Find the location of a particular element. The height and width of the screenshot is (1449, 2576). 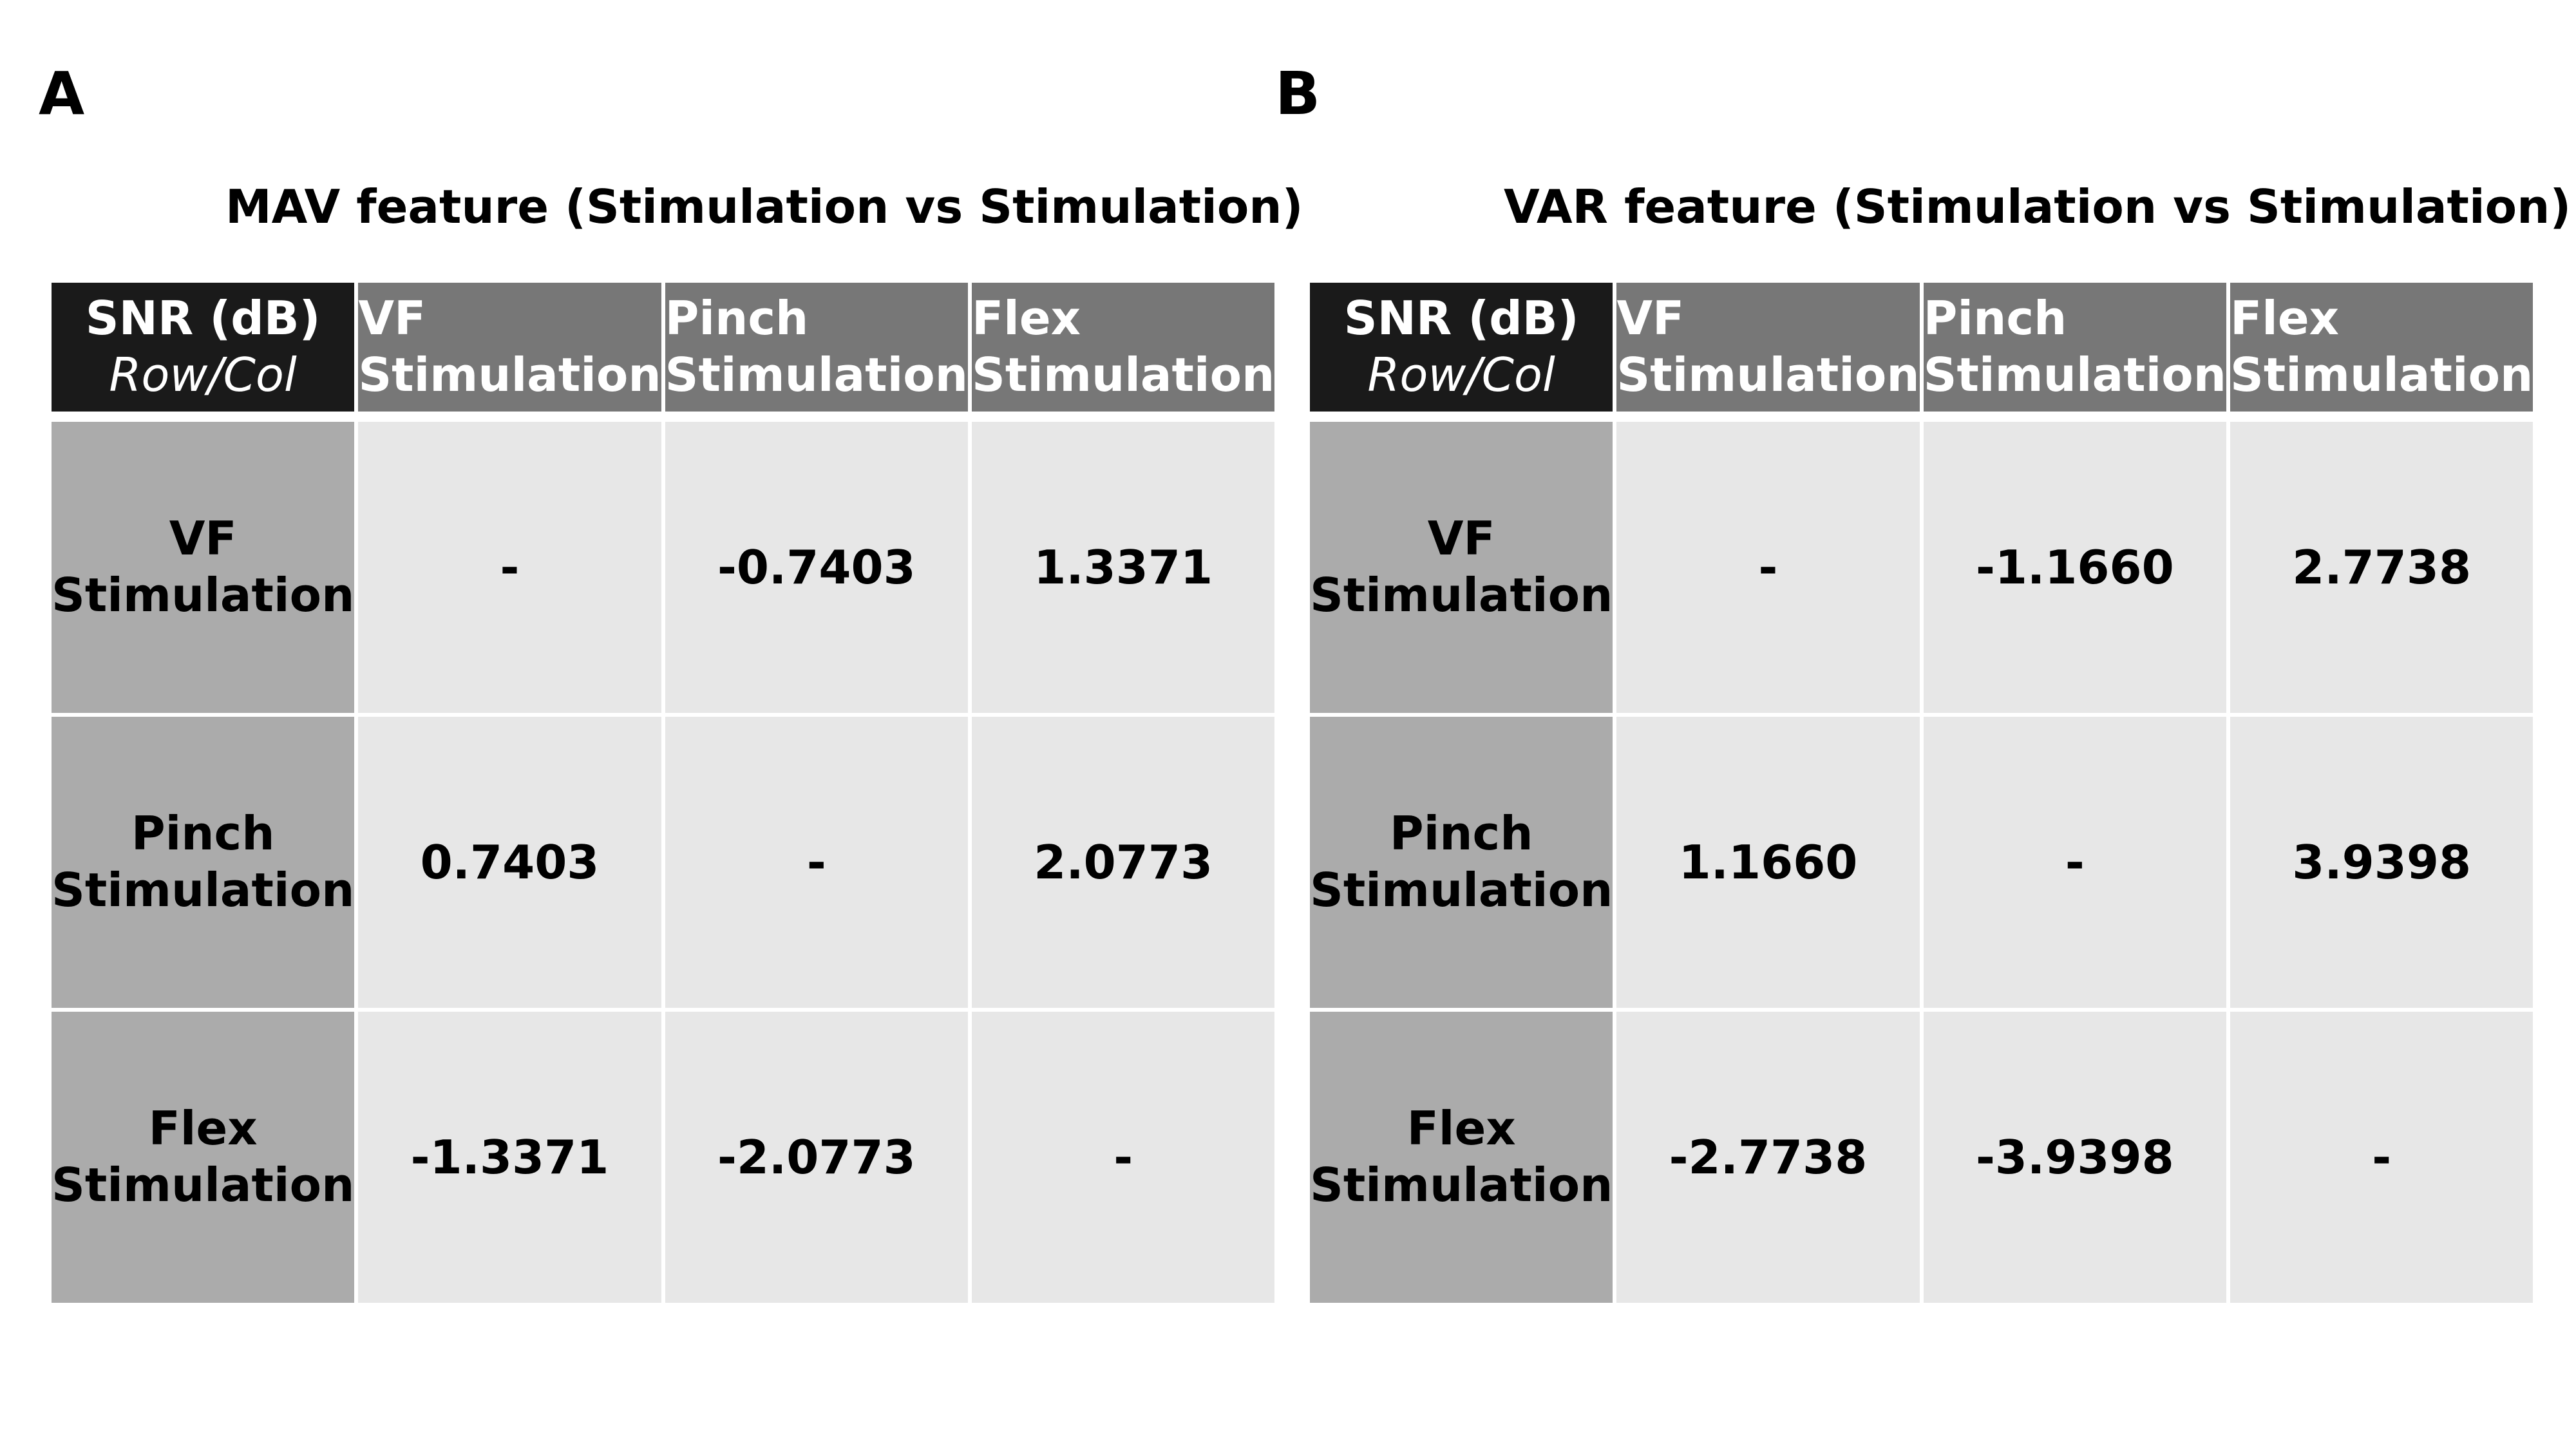

table-cell: -1.1660 is located at coordinates (2074, 567).